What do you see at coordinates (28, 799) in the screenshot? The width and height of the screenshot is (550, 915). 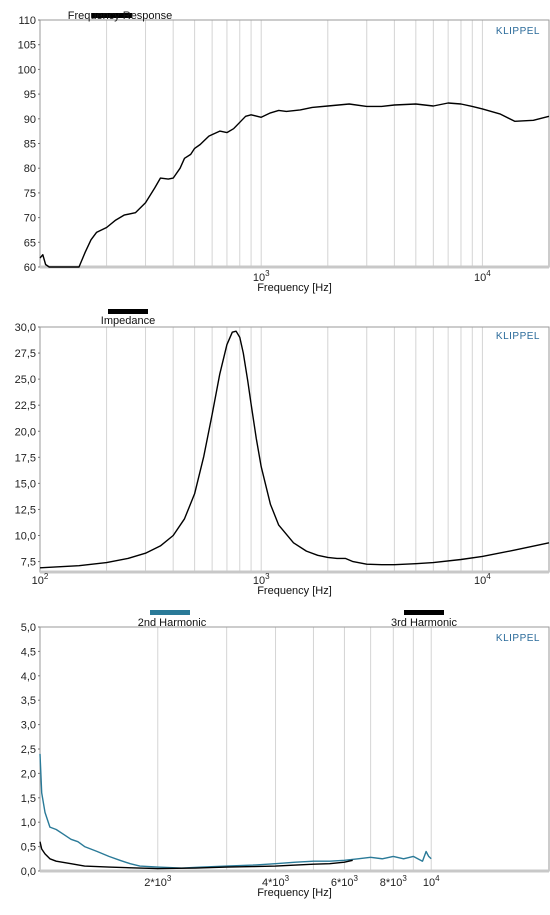 I see `y-tick-label: 1,5` at bounding box center [28, 799].